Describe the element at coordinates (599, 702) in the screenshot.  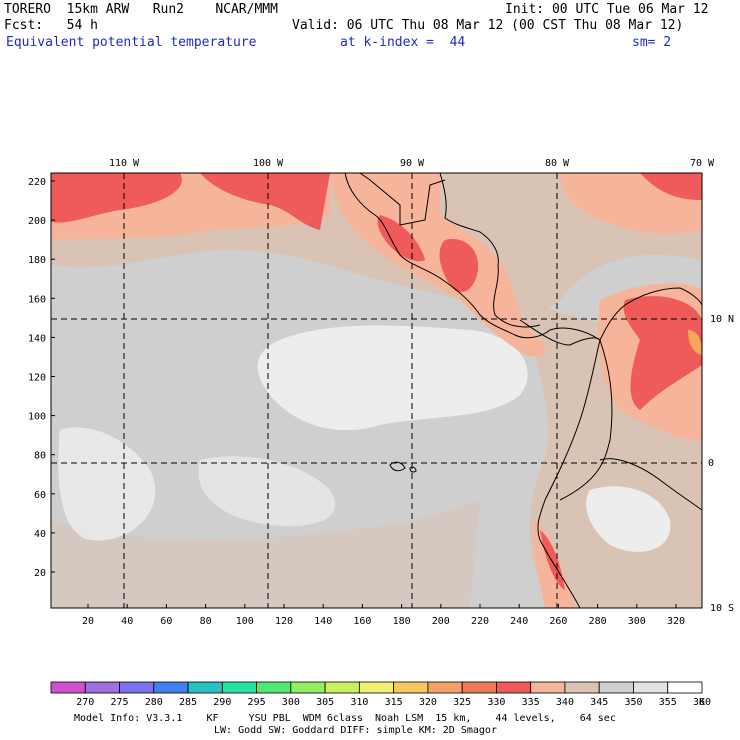
I see `colorbar-label: 345` at that location.